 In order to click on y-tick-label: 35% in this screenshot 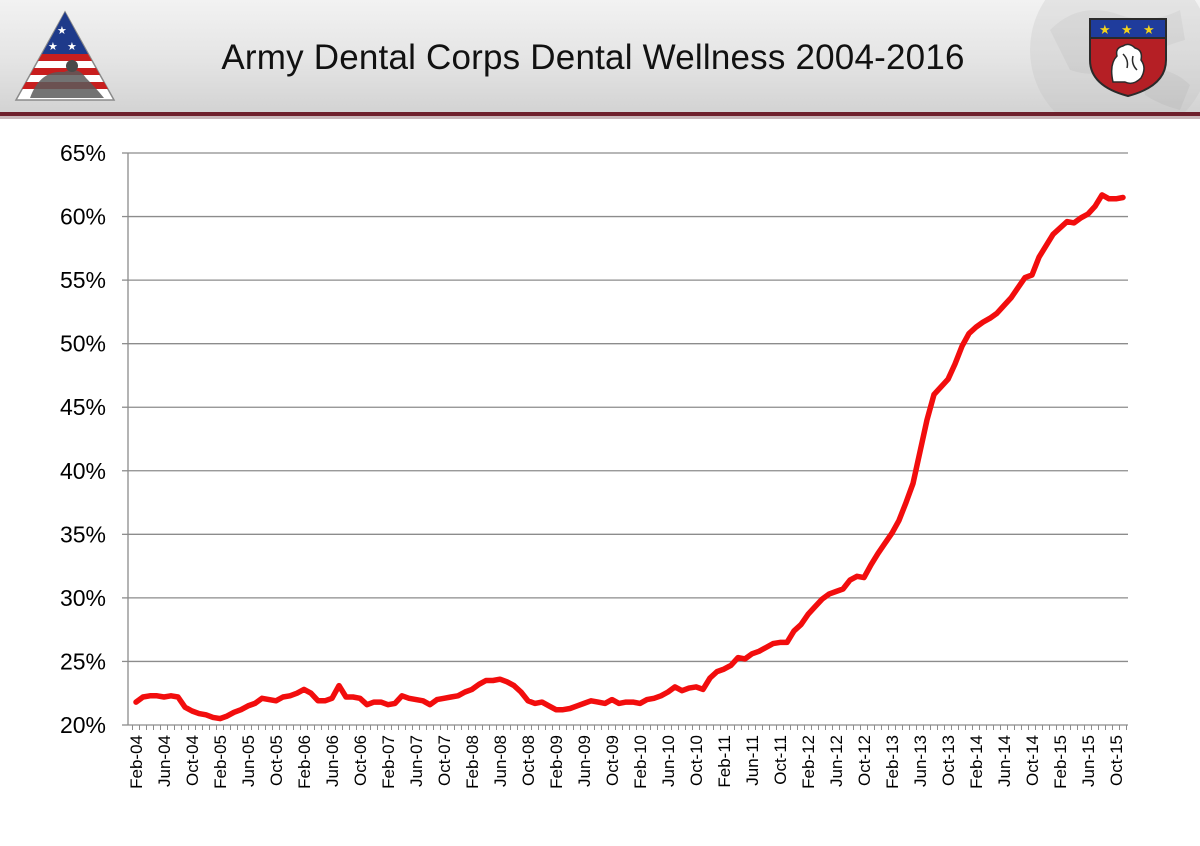, I will do `click(83, 534)`.